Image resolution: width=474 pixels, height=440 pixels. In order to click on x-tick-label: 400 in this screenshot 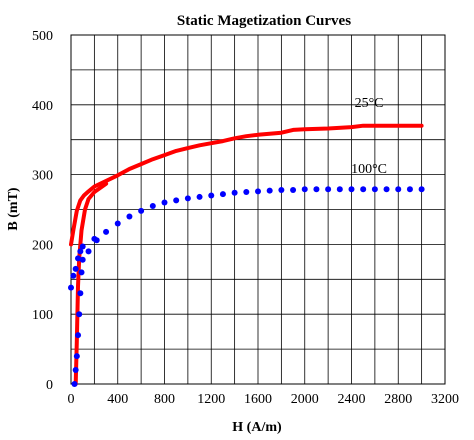, I will do `click(117, 399)`.